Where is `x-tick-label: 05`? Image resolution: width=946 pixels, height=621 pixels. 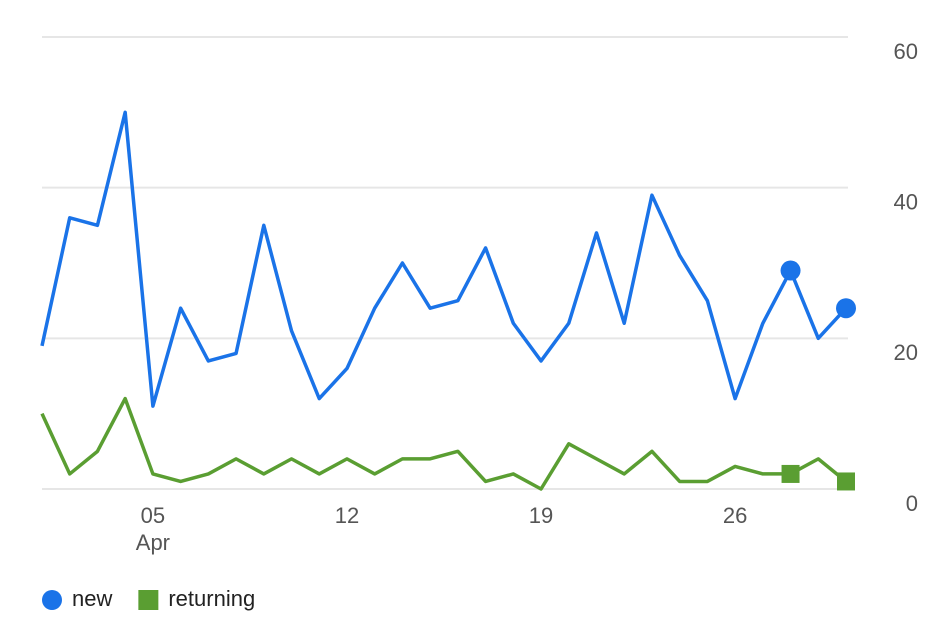
x-tick-label: 05 is located at coordinates (153, 515).